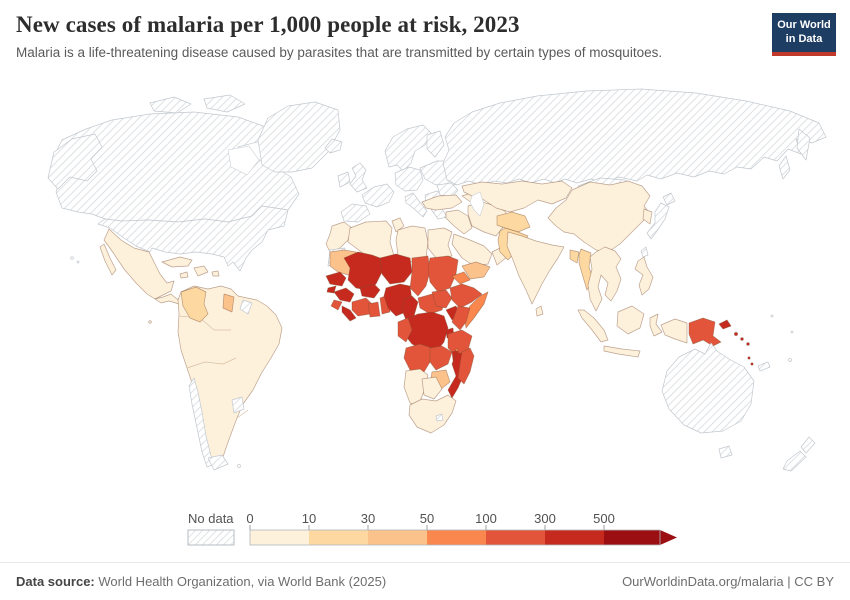  I want to click on country-uk, so click(358, 177).